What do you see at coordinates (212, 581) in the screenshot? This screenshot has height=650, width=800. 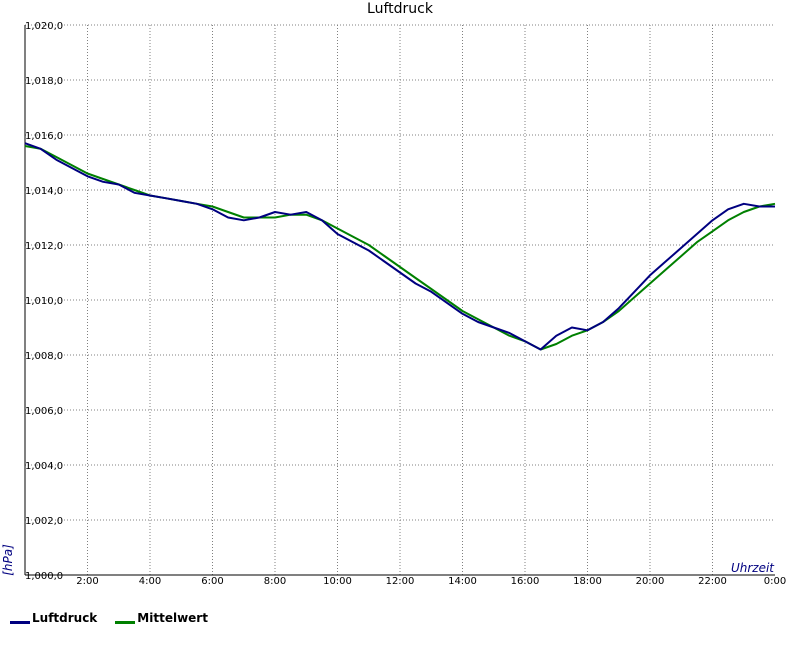 I see `x-tick-label: 6:00` at bounding box center [212, 581].